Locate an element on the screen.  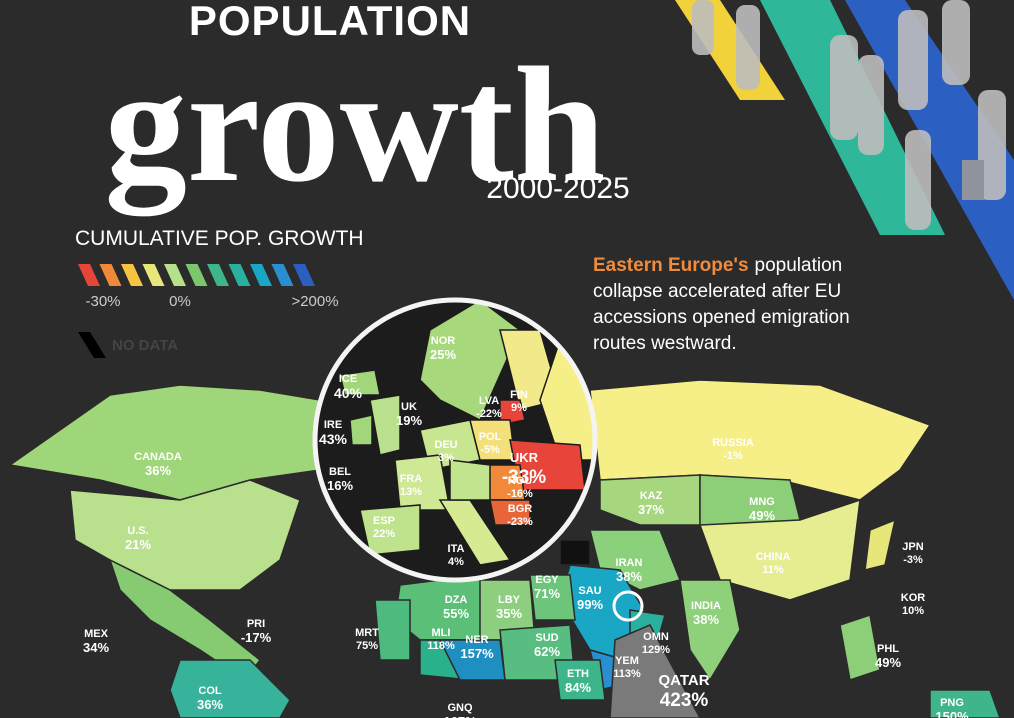
region-name: UKR is located at coordinates (524, 457).